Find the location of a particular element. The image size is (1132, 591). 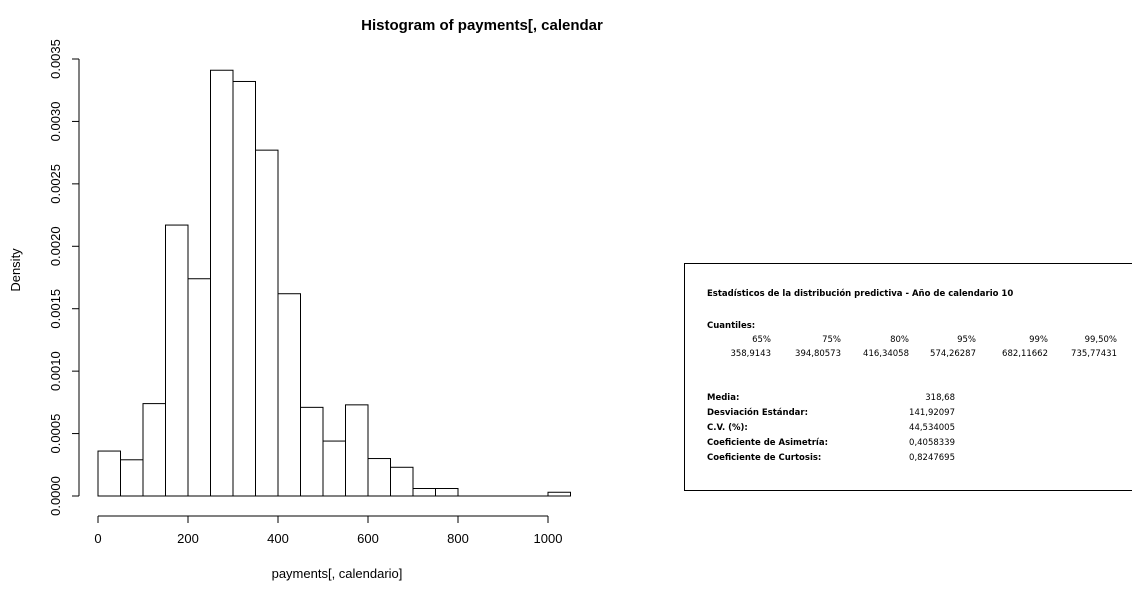

quantile-value: 574,26287 is located at coordinates (953, 354).